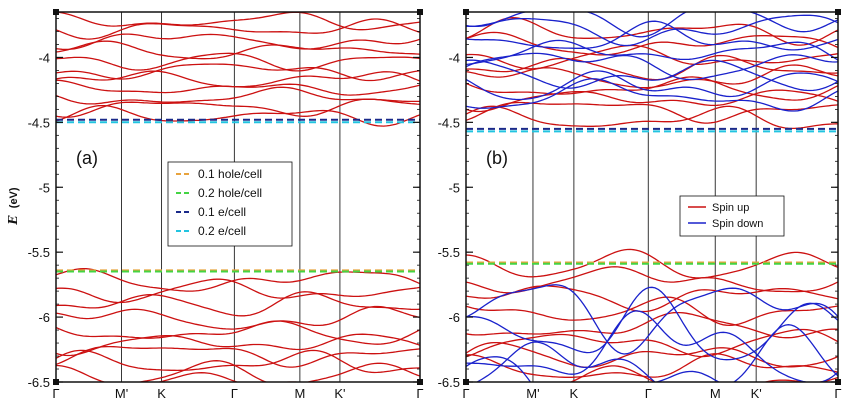 Image resolution: width=850 pixels, height=413 pixels. What do you see at coordinates (730, 208) in the screenshot?
I see `legend-label: Spin up` at bounding box center [730, 208].